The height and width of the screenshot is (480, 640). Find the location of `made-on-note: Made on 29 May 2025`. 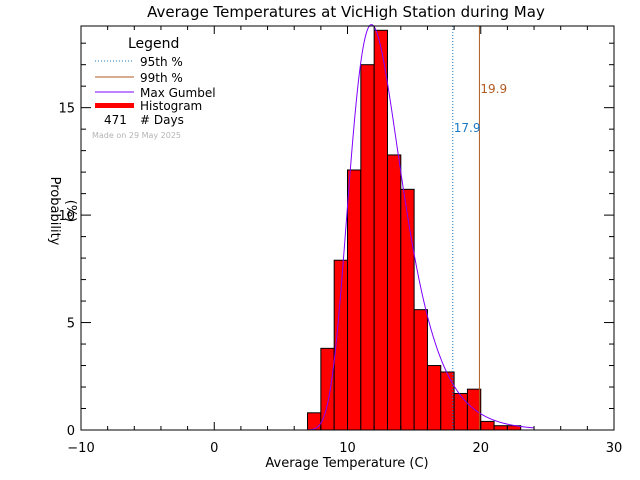

made-on-note: Made on 29 May 2025 is located at coordinates (136, 135).